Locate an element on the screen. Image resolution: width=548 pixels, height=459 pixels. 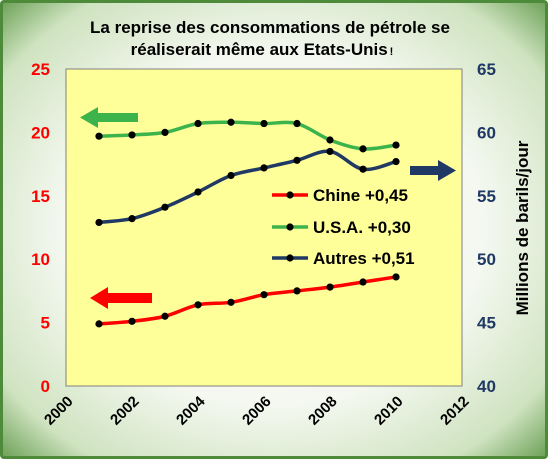
legend-label: U.S.A. +0,30 is located at coordinates (362, 227).